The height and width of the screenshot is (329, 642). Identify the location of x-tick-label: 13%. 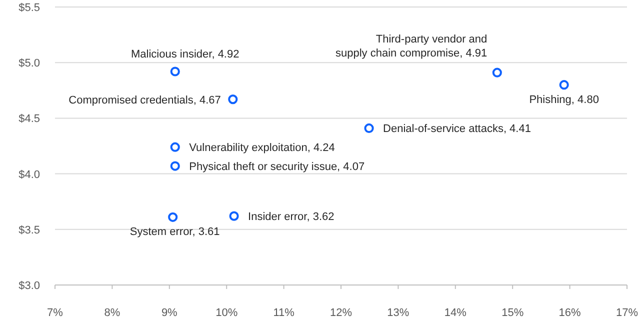
(398, 313).